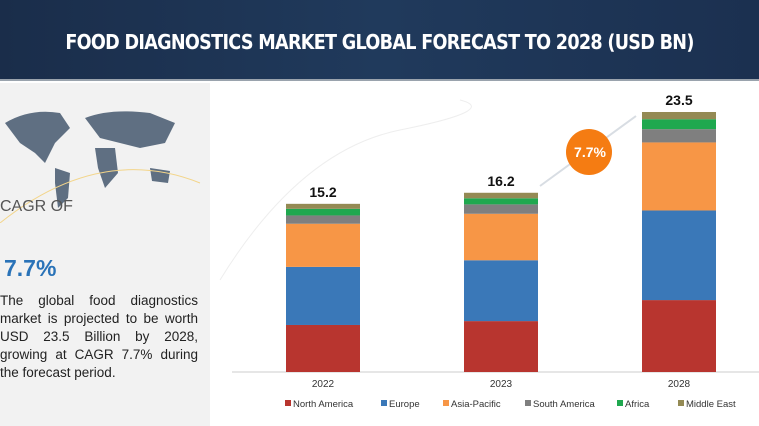 This screenshot has width=759, height=426. What do you see at coordinates (679, 255) in the screenshot?
I see `bar-segment-2028-europe` at bounding box center [679, 255].